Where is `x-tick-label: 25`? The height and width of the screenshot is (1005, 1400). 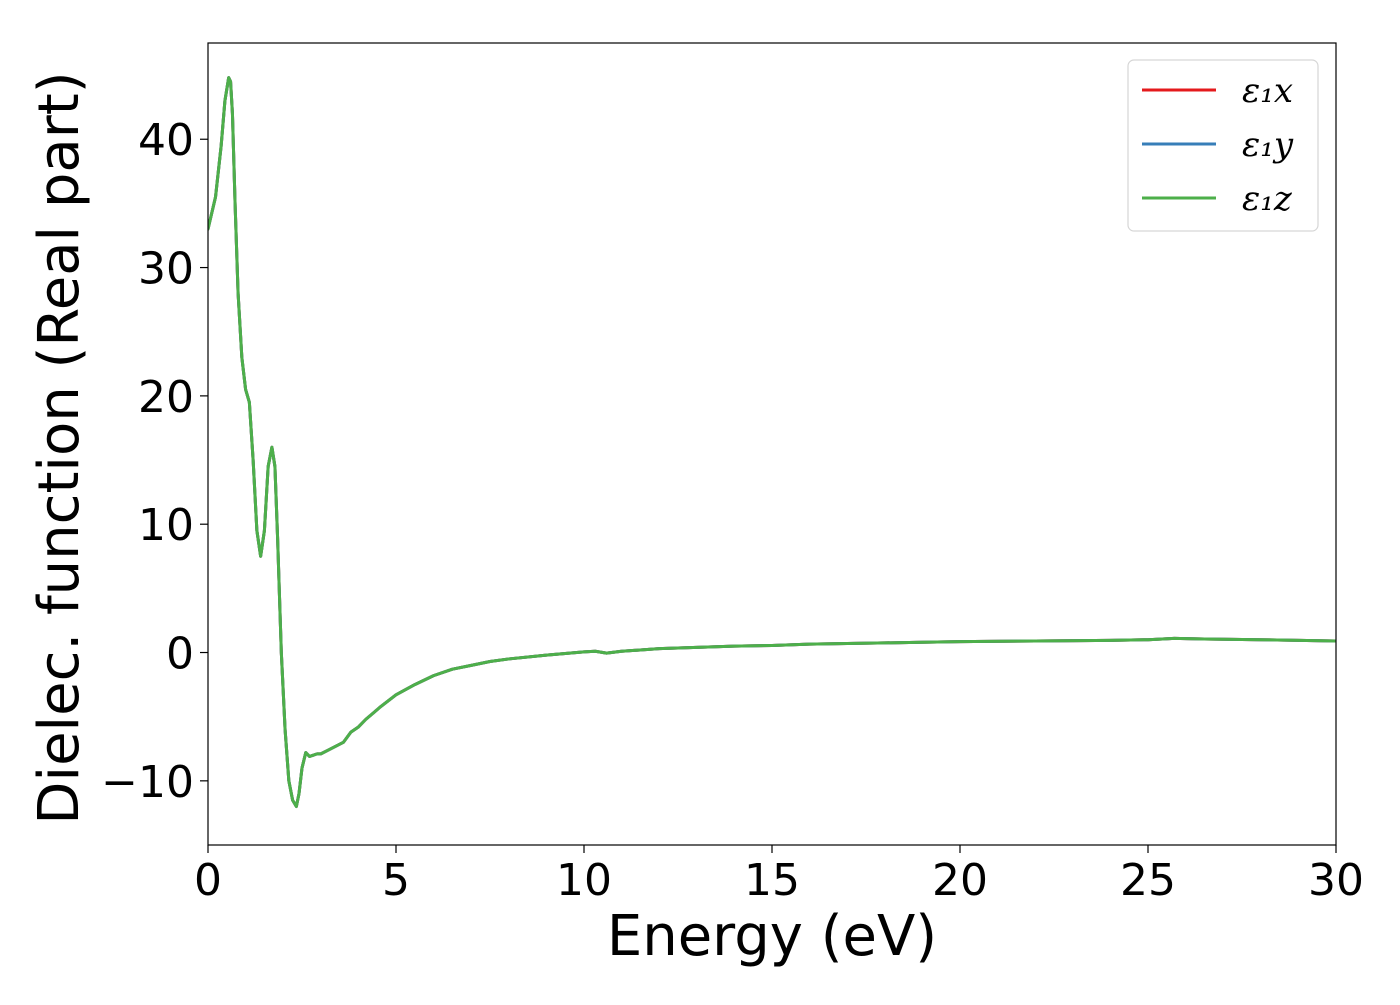 x-tick-label: 25 is located at coordinates (1148, 880).